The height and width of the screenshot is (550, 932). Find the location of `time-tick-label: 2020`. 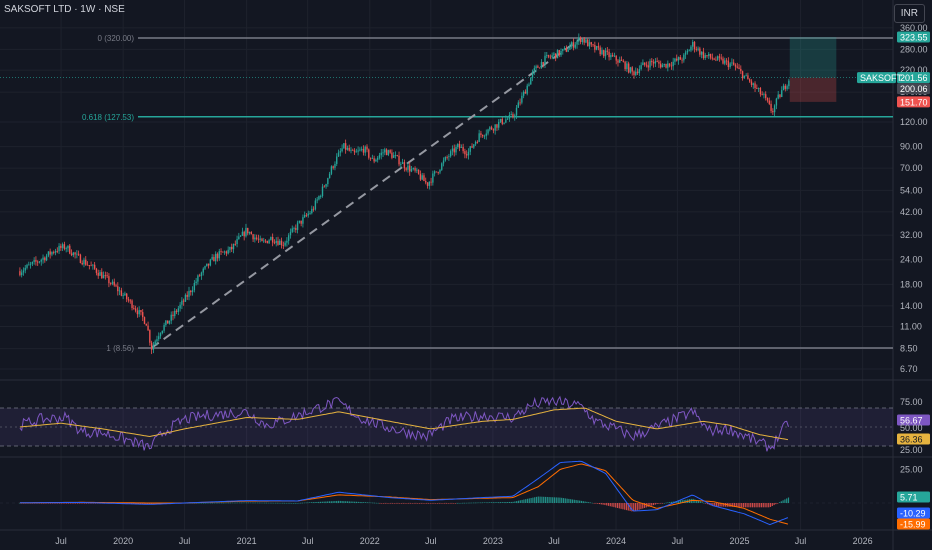

time-tick-label: 2020 is located at coordinates (123, 541).